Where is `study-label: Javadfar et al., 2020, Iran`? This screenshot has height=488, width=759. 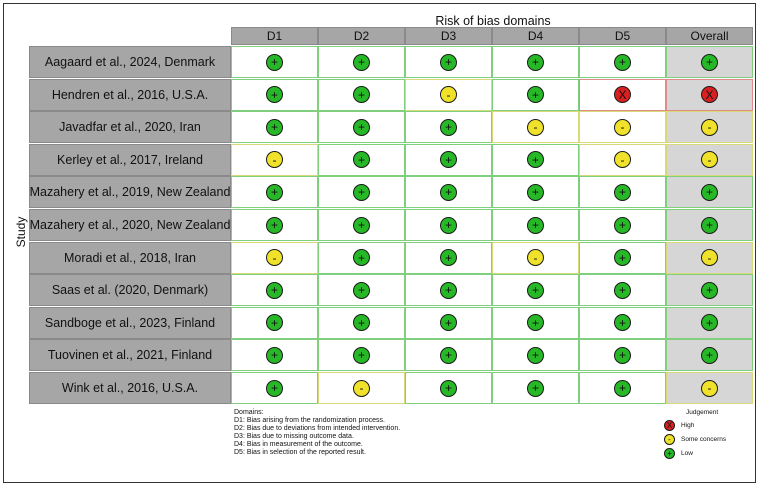
study-label: Javadfar et al., 2020, Iran is located at coordinates (130, 127).